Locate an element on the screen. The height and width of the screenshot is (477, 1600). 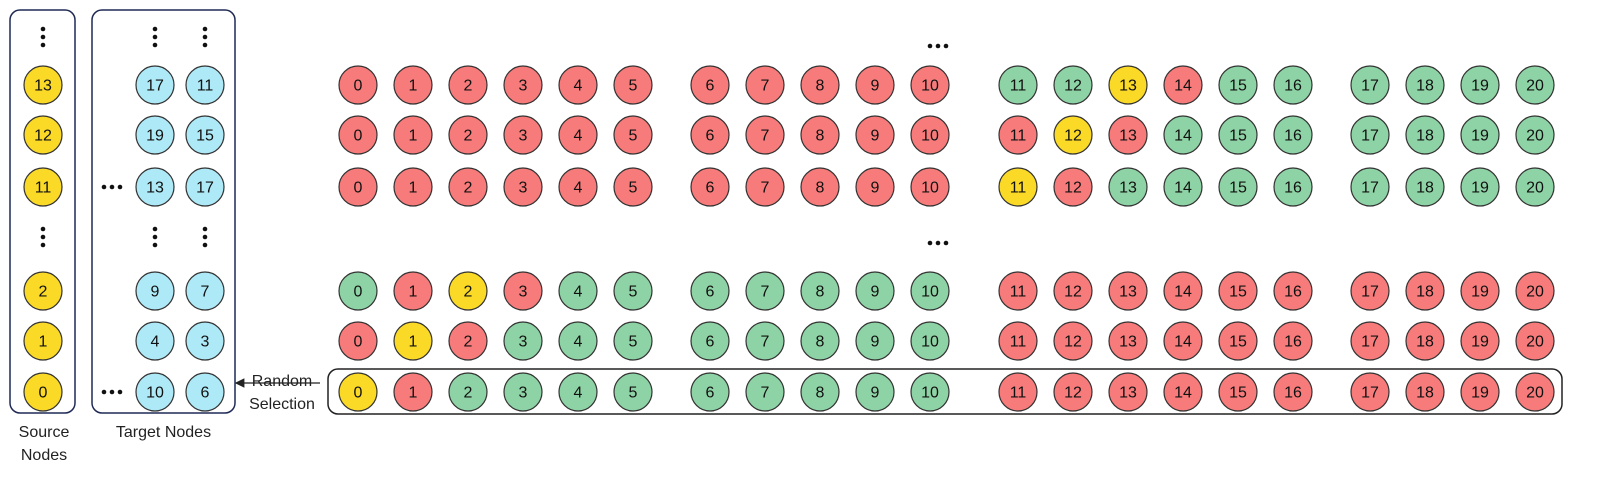
node: 19 is located at coordinates (1480, 135).